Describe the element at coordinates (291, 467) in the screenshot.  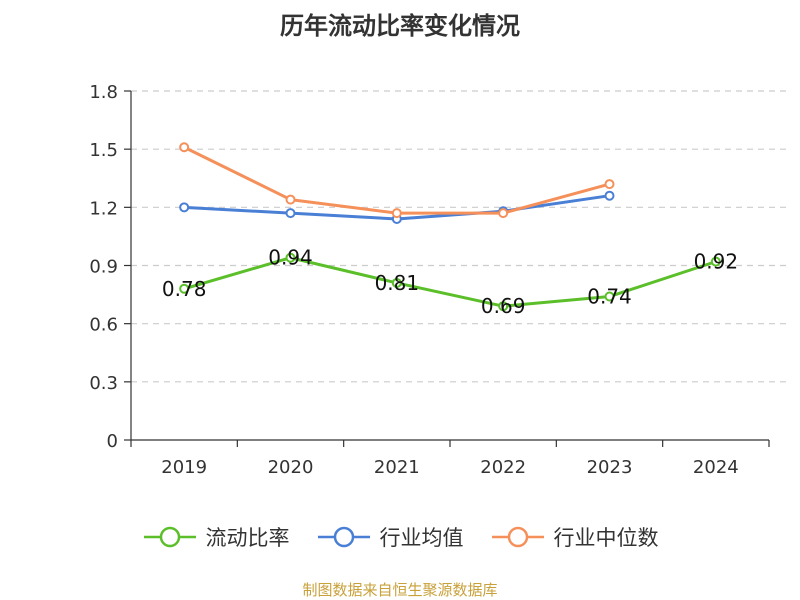
I see `x-tick-label: 2020` at that location.